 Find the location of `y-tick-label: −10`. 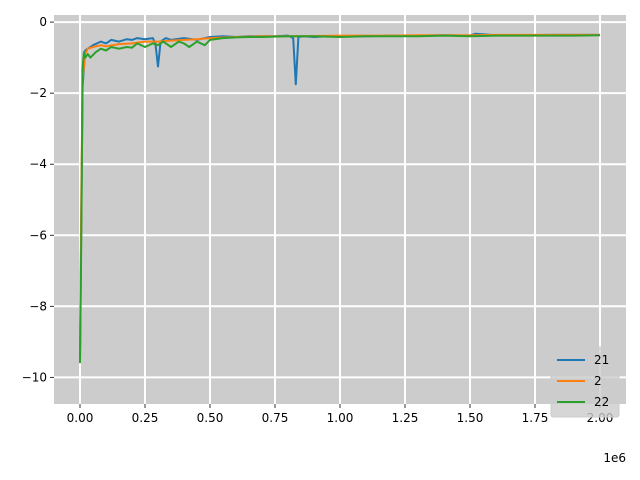

y-tick-label: −10 is located at coordinates (34, 377).